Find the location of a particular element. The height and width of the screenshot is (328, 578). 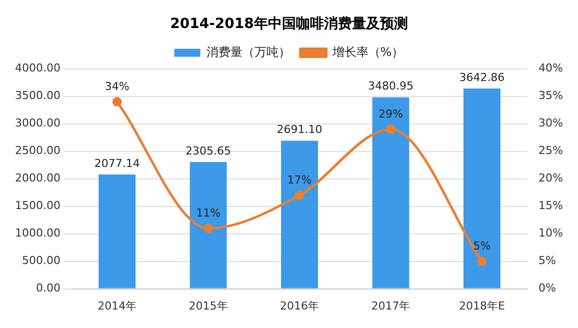

y-tick-label: 1500.00 is located at coordinates (37, 205).